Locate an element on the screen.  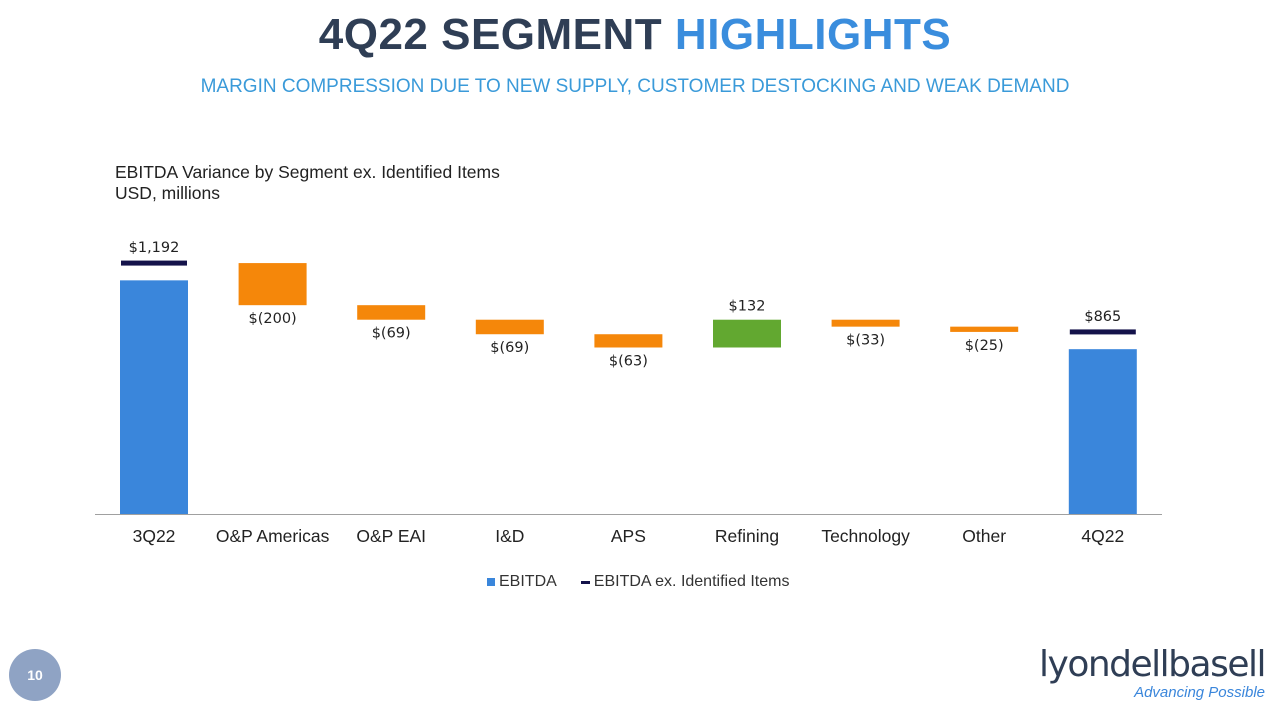
legend-item-ex-items: EBITDA ex. Identified Items is located at coordinates (685, 582).